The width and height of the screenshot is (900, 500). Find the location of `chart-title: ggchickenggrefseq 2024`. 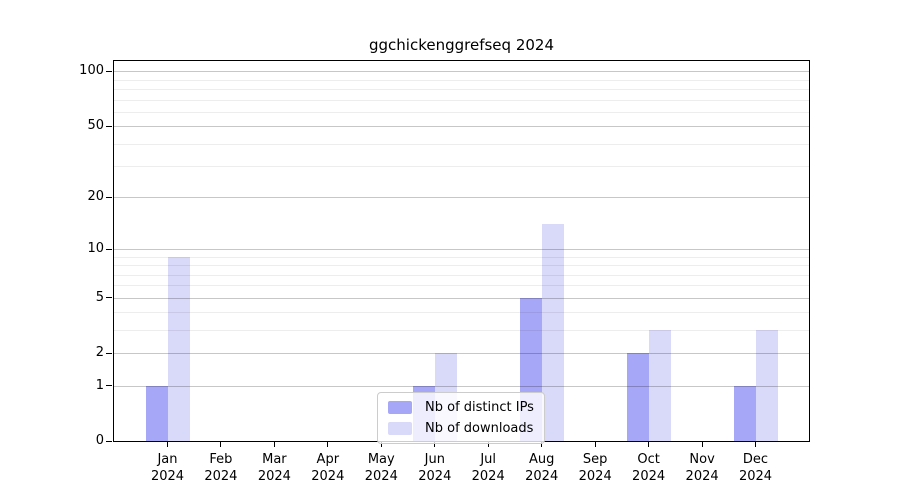

chart-title: ggchickenggrefseq 2024 is located at coordinates (461, 45).